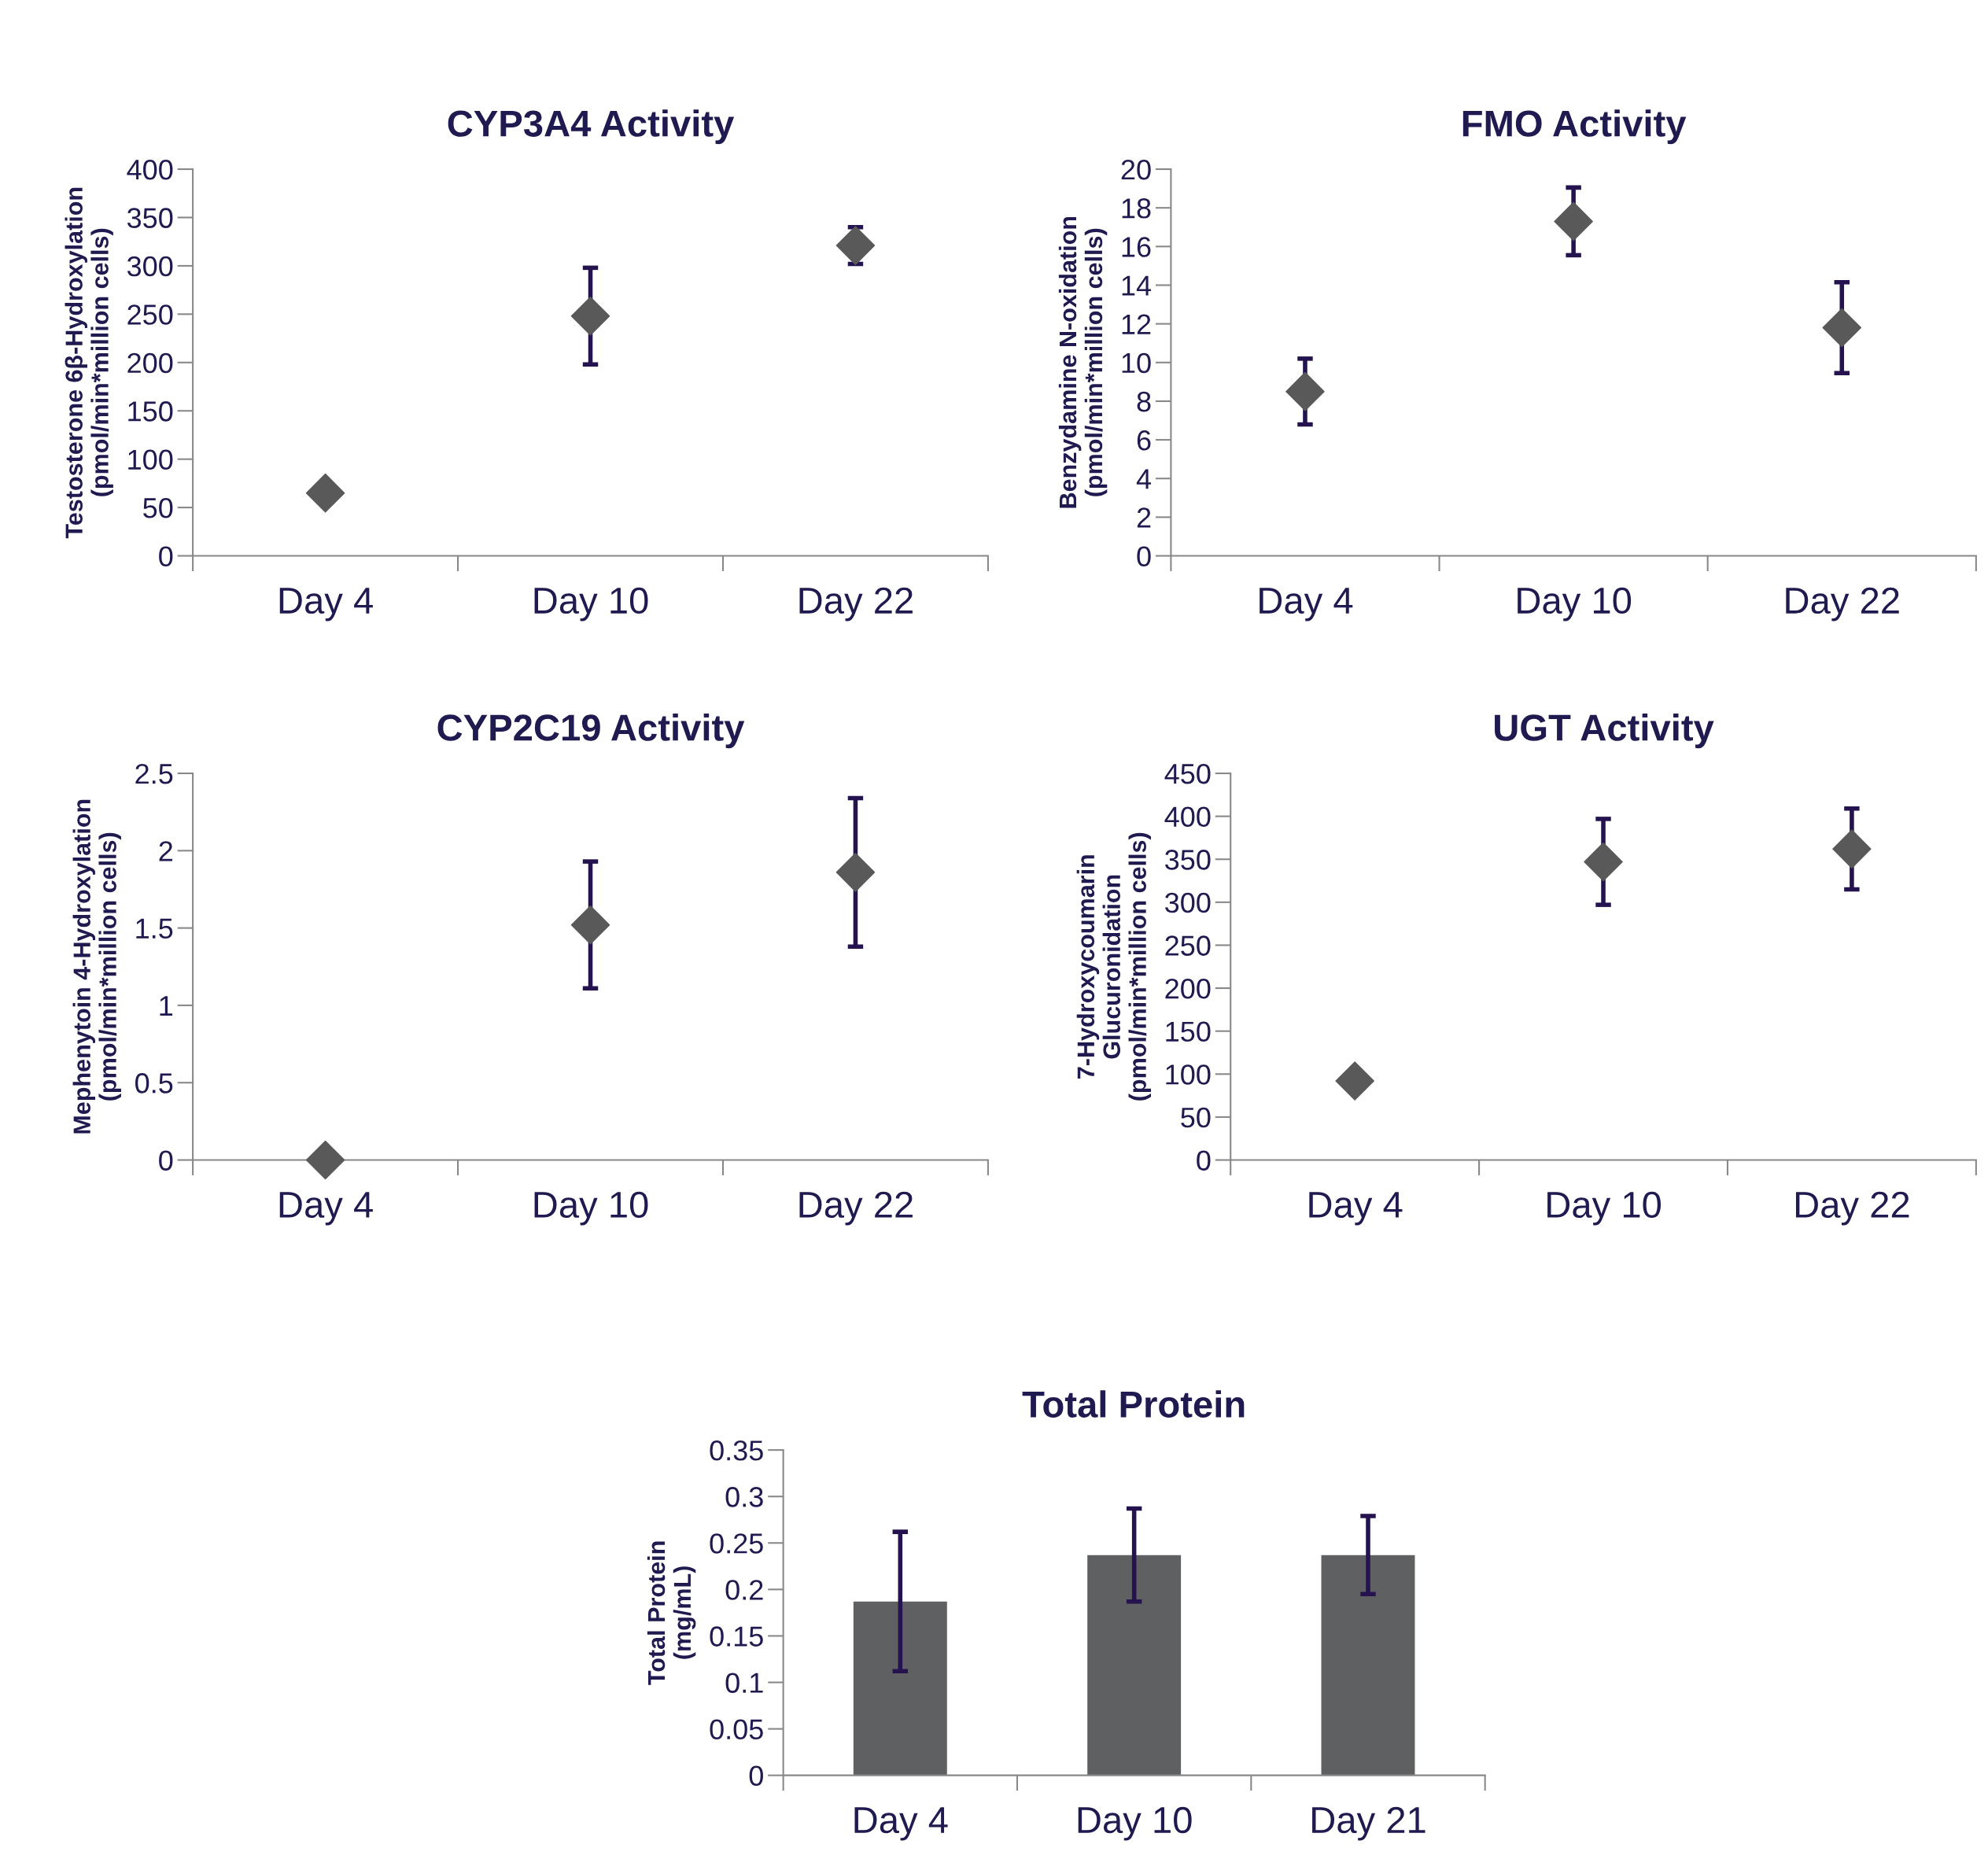  What do you see at coordinates (591, 127) in the screenshot?
I see `chart-title: CYP3A4 Activity` at bounding box center [591, 127].